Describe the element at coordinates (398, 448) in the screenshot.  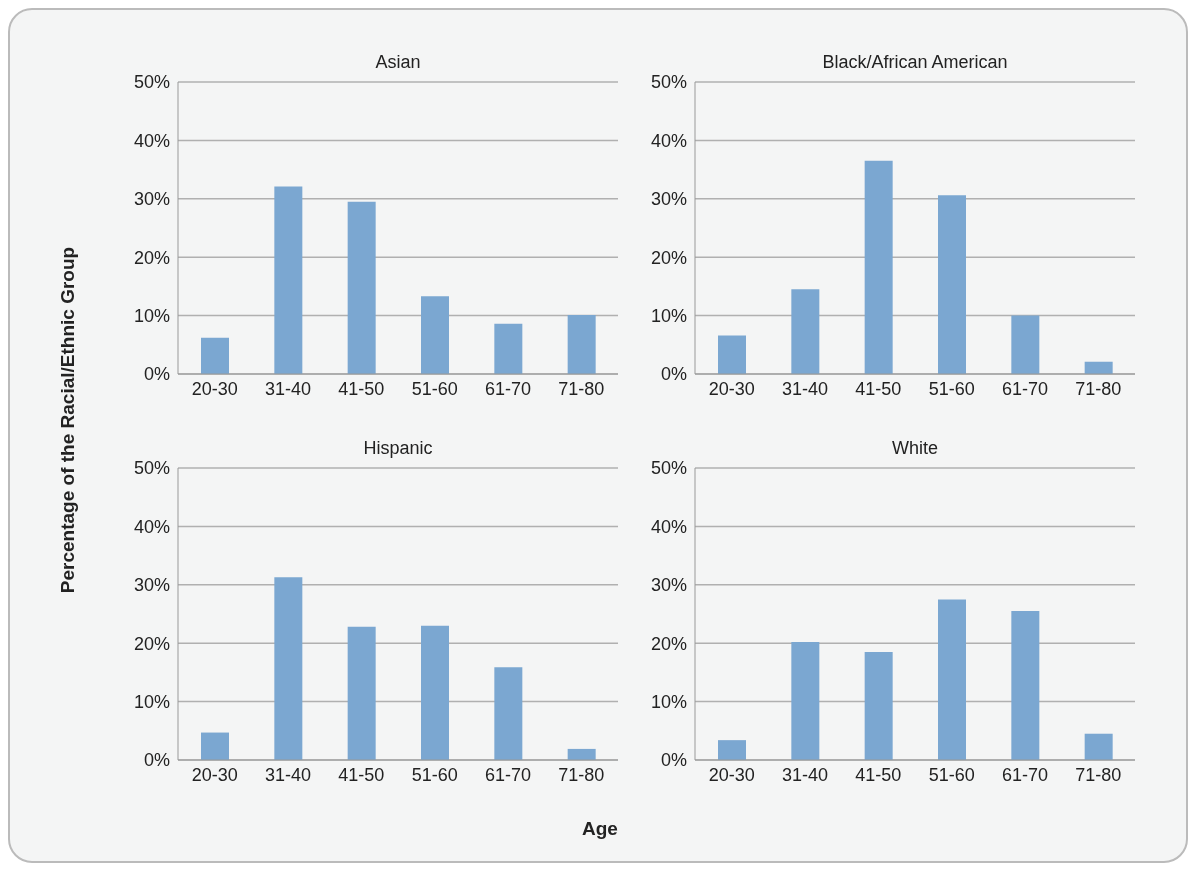
I see `chart-title: Hispanic` at that location.